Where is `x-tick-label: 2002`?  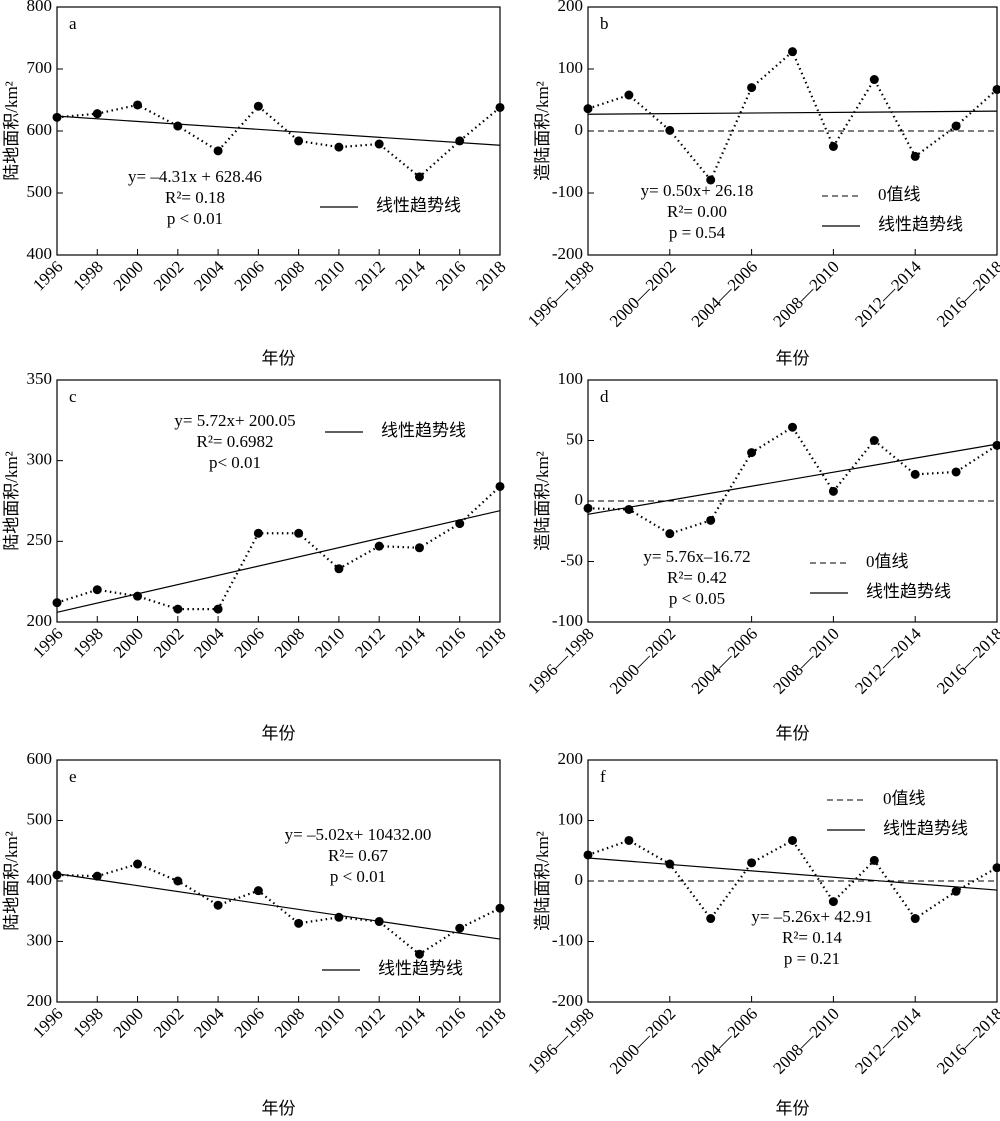
x-tick-label: 2002 is located at coordinates (168, 275).